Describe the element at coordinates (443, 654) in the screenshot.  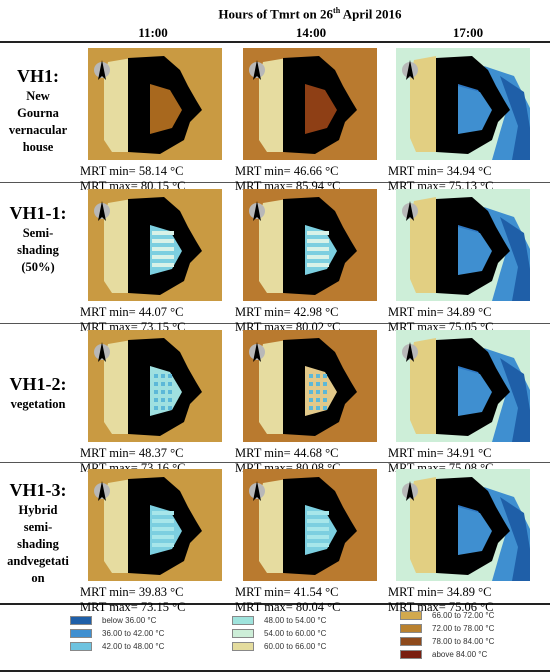
I see `legend-item: above 84.00 °C` at that location.